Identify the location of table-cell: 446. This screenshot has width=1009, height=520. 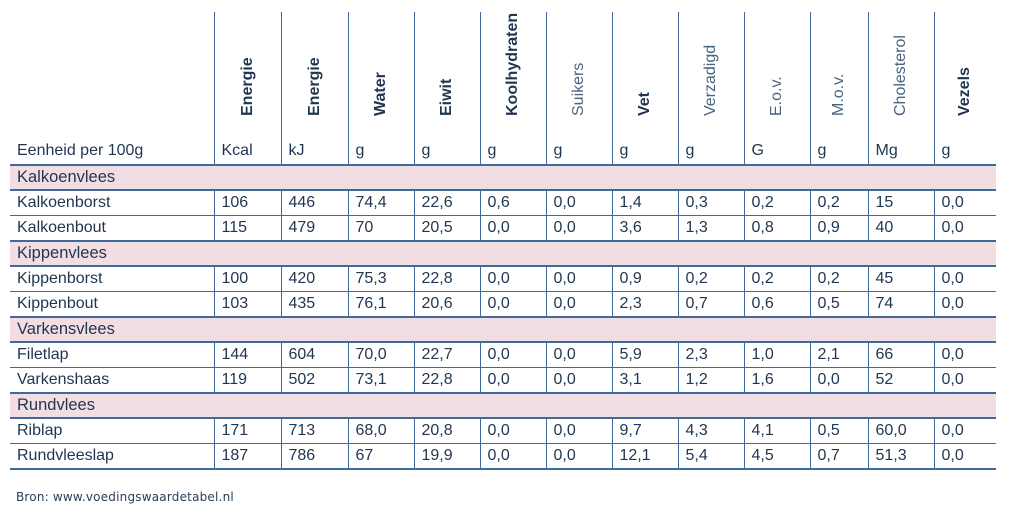
(314, 203).